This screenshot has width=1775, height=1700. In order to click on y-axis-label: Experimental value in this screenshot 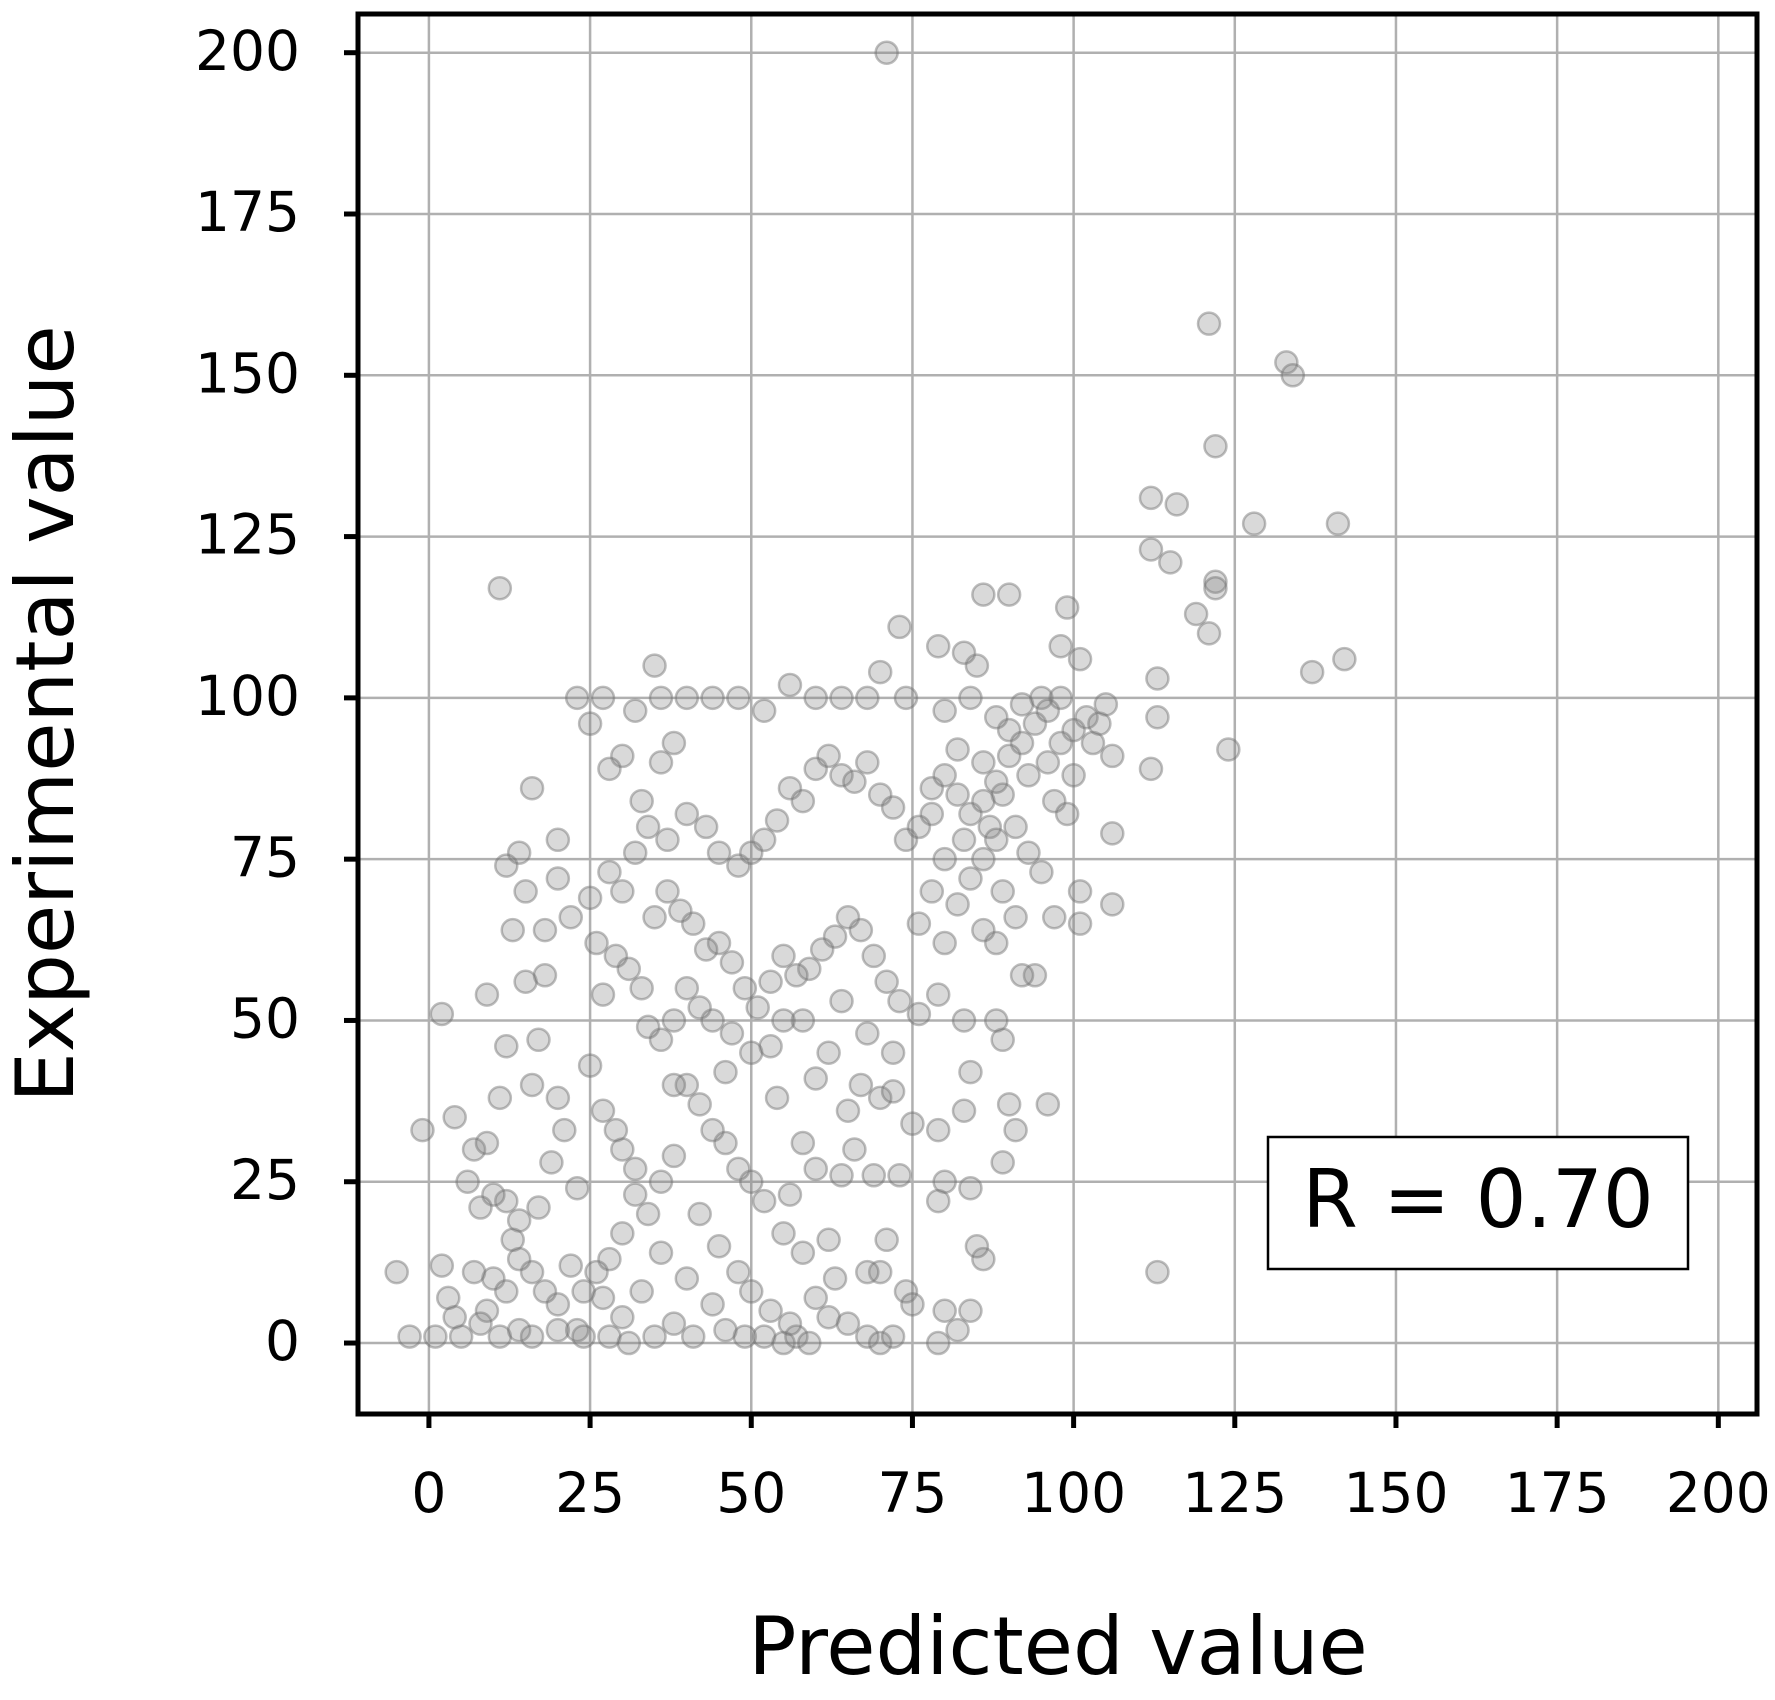, I will do `click(46, 713)`.